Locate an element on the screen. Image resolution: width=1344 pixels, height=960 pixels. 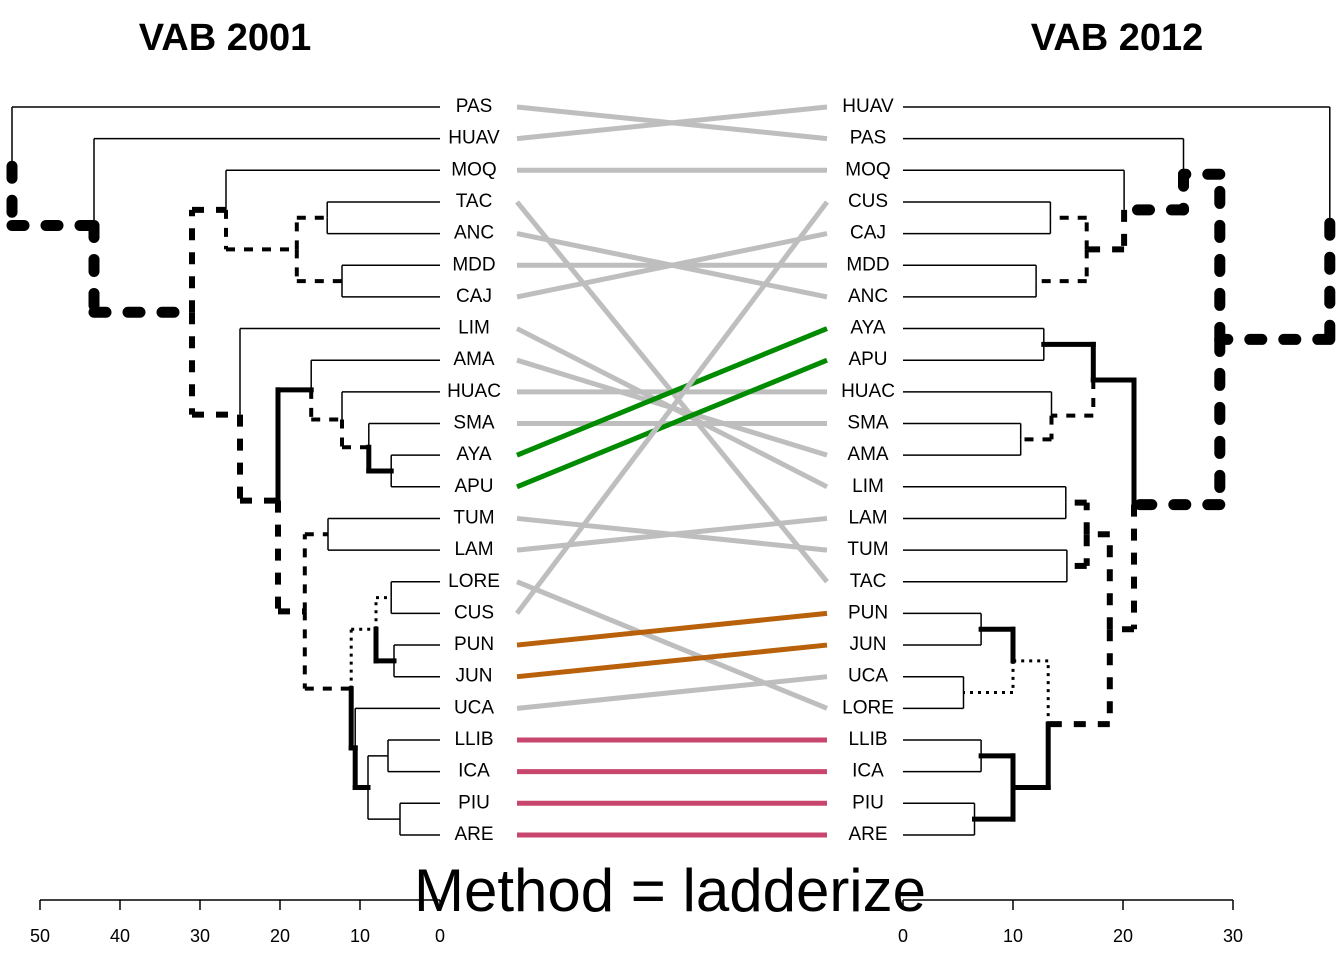
chart-title: Method = ladderize is located at coordinates (670, 890).